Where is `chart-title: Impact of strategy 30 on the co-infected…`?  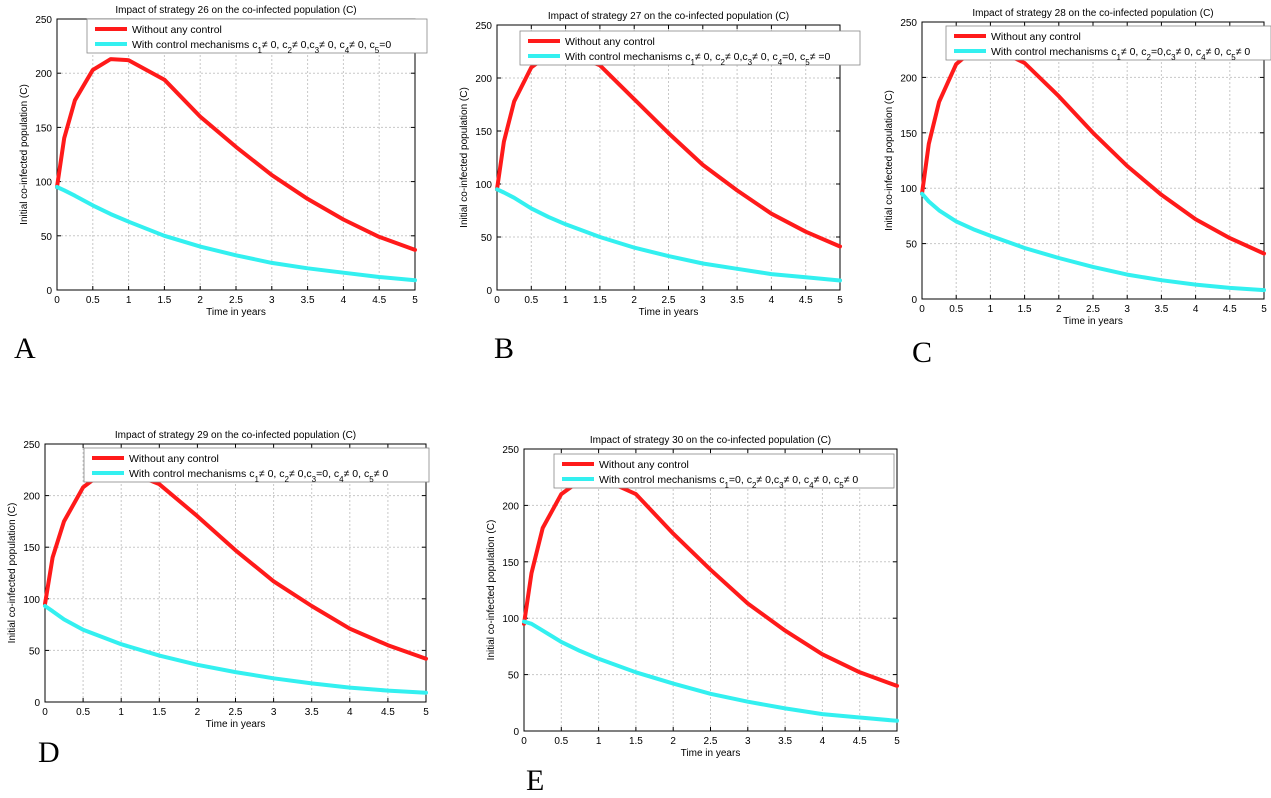 chart-title: Impact of strategy 30 on the co-infected… is located at coordinates (710, 440).